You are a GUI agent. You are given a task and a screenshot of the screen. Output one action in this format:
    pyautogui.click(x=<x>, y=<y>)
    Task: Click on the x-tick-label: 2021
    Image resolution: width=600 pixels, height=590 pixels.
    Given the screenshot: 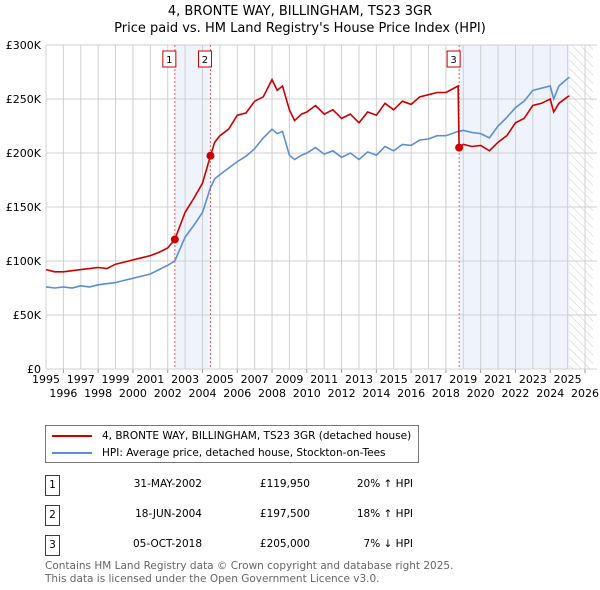 What is the action you would take?
    pyautogui.click(x=498, y=379)
    